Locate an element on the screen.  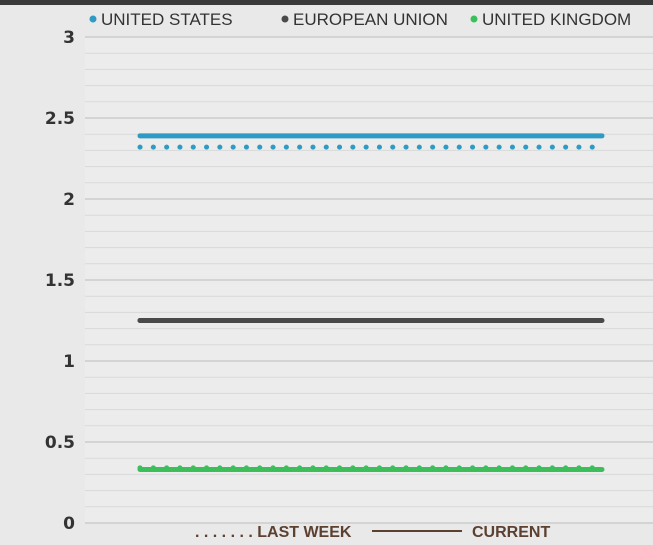
last-week-legend-label: . . . . . . . LAST WEEK is located at coordinates (273, 532).